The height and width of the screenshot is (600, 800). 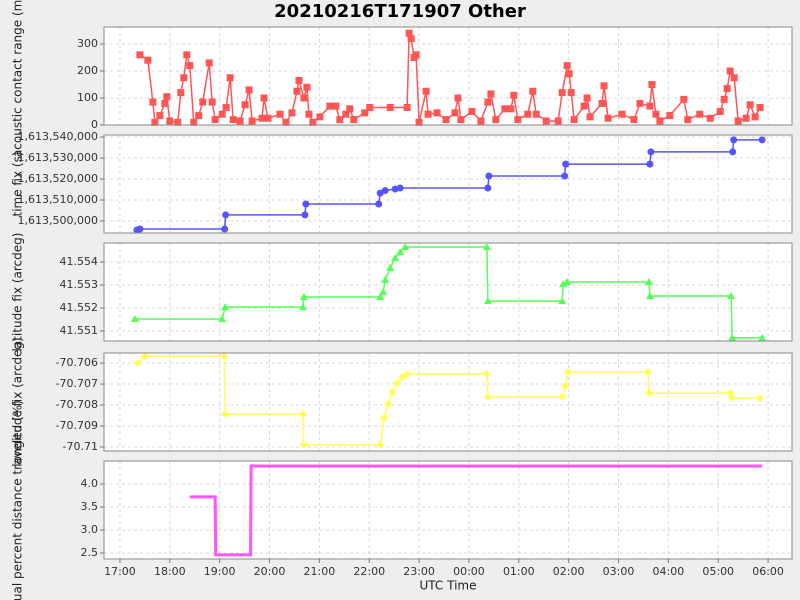 What do you see at coordinates (18, 401) in the screenshot?
I see `y-axis-label: longitude fix (arcdeg)` at bounding box center [18, 401].